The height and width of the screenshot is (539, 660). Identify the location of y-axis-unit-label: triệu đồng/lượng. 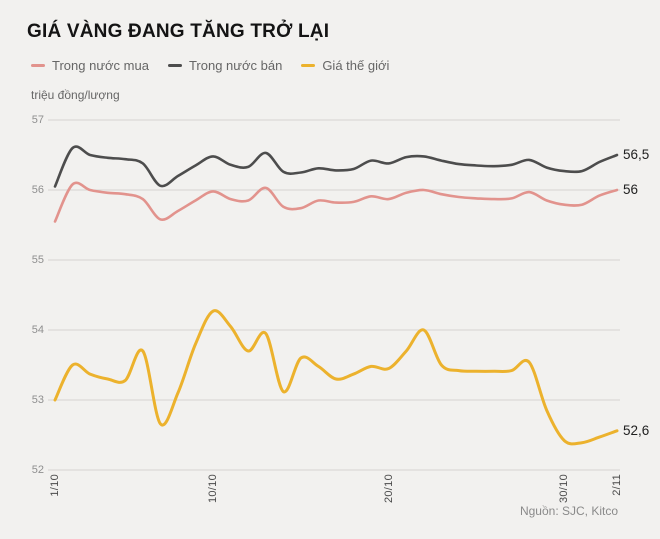
(75, 95).